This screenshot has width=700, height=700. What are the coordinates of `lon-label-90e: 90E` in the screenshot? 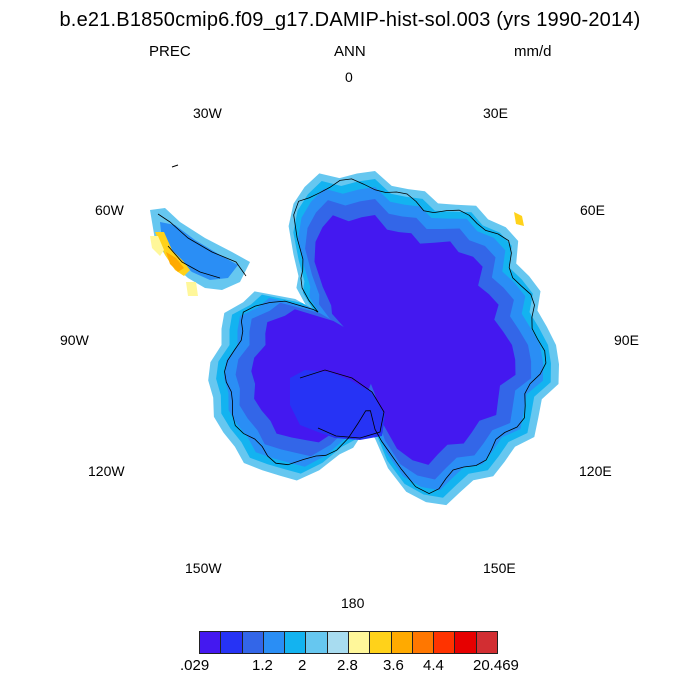 It's located at (626, 340).